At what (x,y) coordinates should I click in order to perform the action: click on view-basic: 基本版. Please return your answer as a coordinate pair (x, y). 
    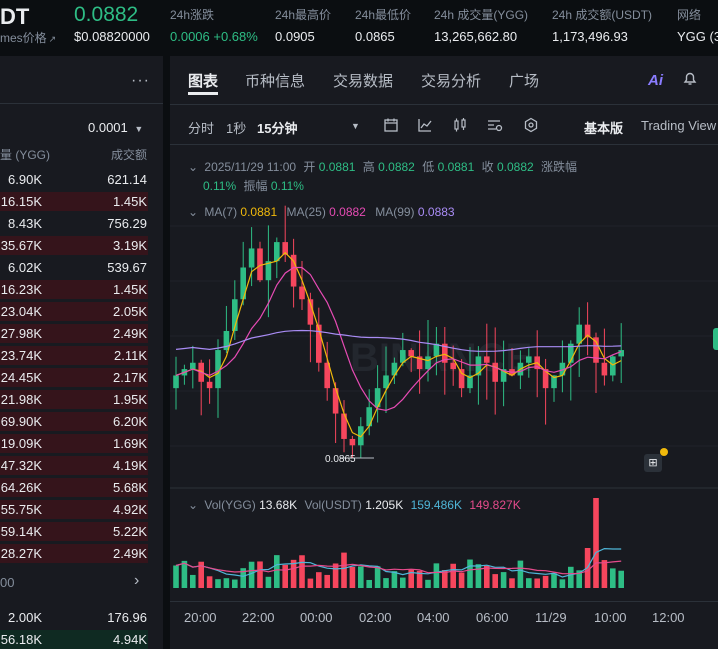
    Looking at the image, I should click on (604, 128).